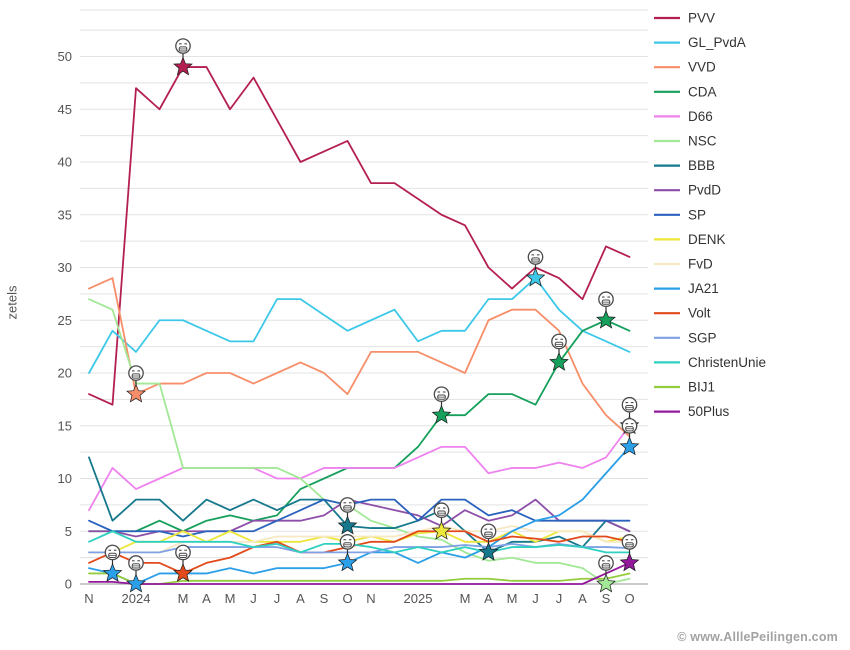 This screenshot has height=650, width=850. I want to click on legend-label-FvD: FvD, so click(700, 264).